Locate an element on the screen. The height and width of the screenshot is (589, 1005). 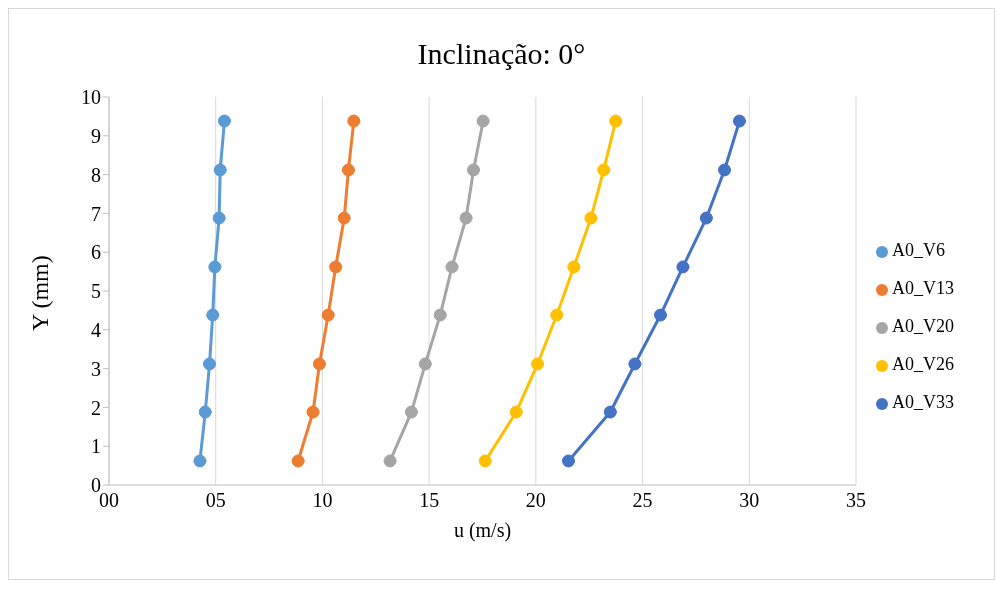
y-tick-label: 4 is located at coordinates (96, 329).